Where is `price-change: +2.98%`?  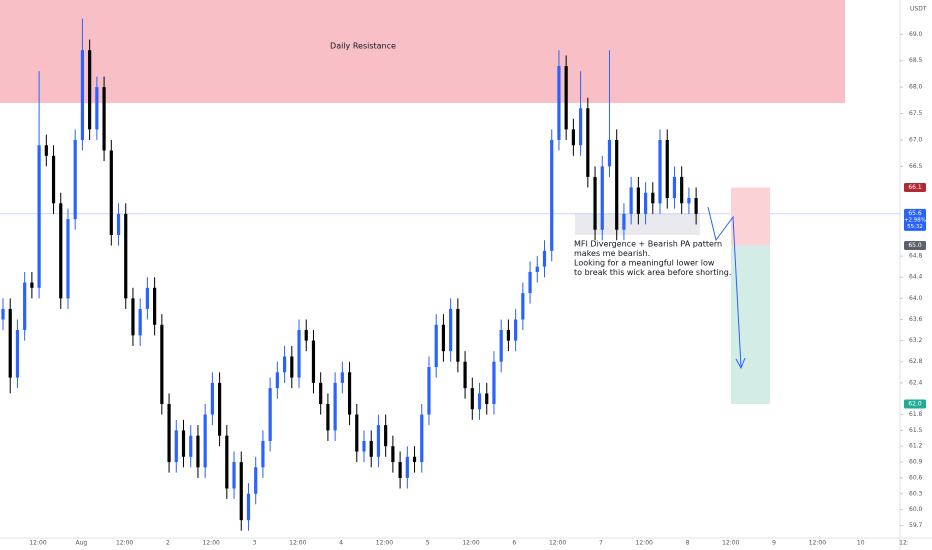
price-change: +2.98% is located at coordinates (915, 220).